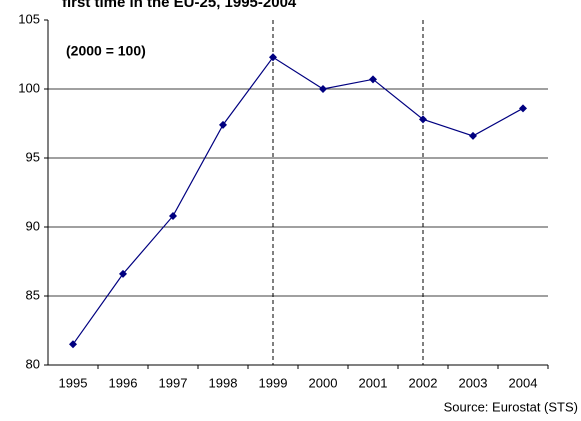 The image size is (581, 421). What do you see at coordinates (323, 382) in the screenshot?
I see `x-tick-label: 2000` at bounding box center [323, 382].